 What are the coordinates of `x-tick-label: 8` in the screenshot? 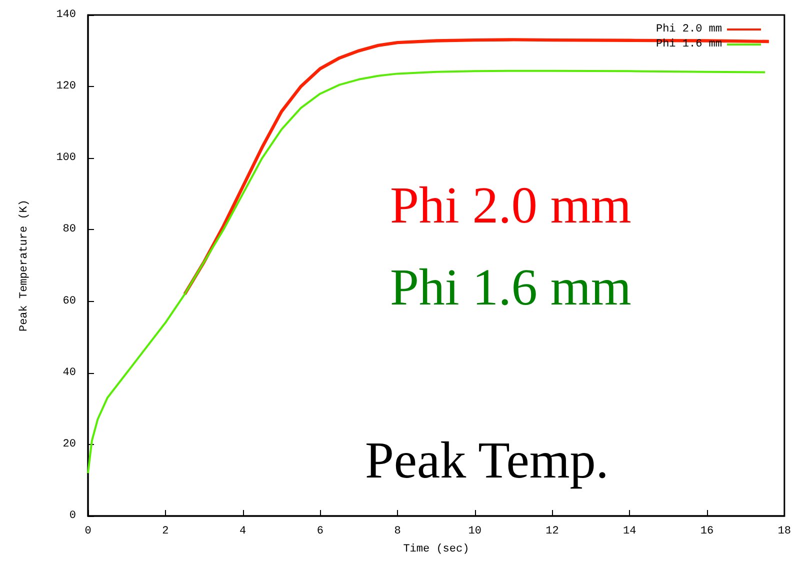 It's located at (397, 532).